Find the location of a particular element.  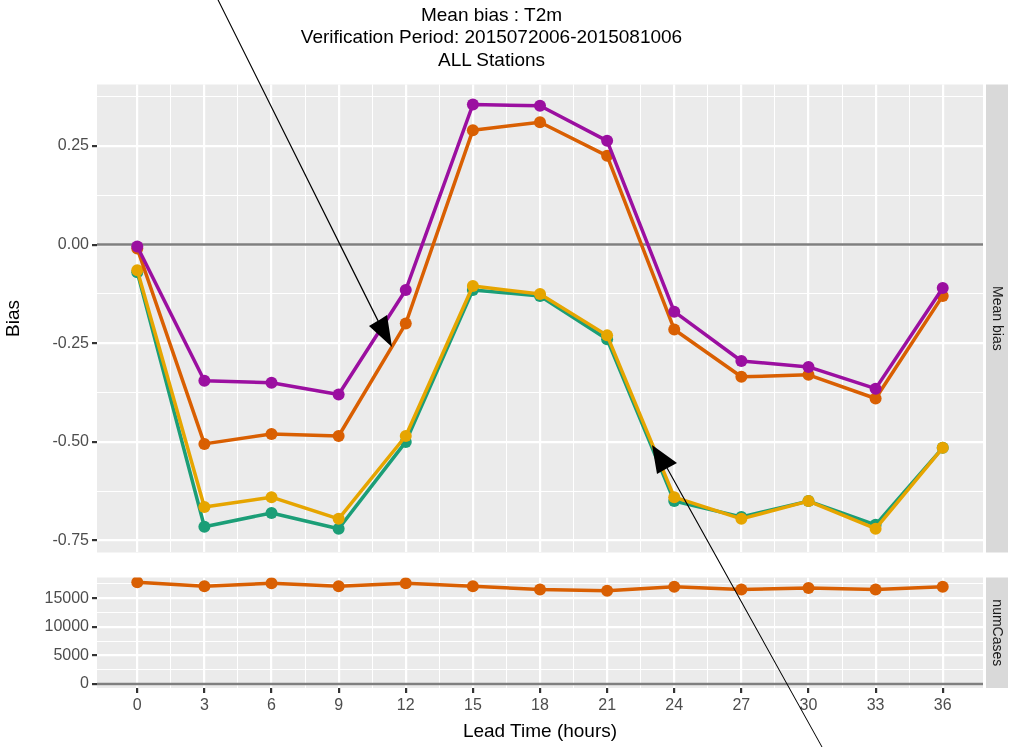

x-tick-label: 9 is located at coordinates (339, 705).